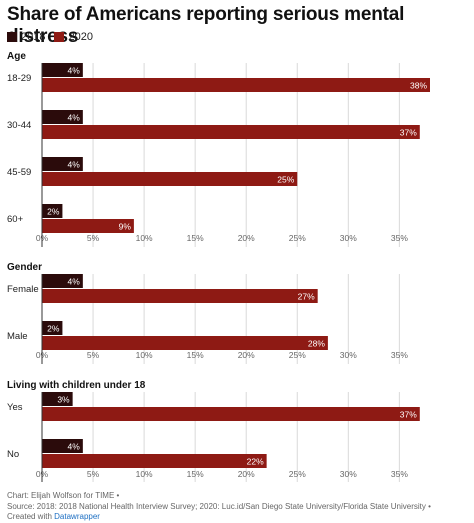 The image size is (474, 523). What do you see at coordinates (180, 296) in the screenshot?
I see `bar-2020-female` at bounding box center [180, 296].